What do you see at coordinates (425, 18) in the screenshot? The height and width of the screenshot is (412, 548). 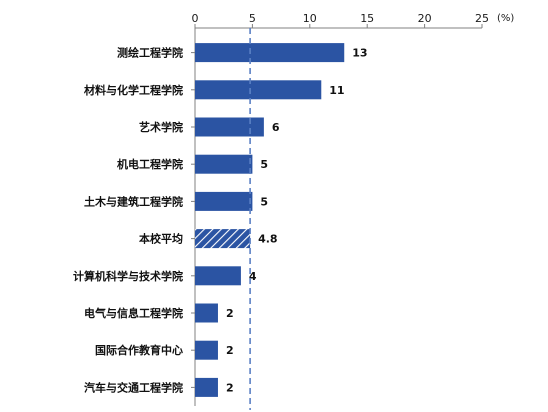 I see `x-tick-label: 20` at bounding box center [425, 18].